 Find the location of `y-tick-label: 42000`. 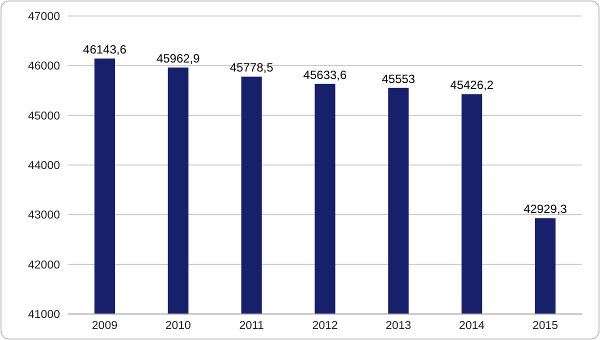

y-tick-label: 42000 is located at coordinates (44, 265).